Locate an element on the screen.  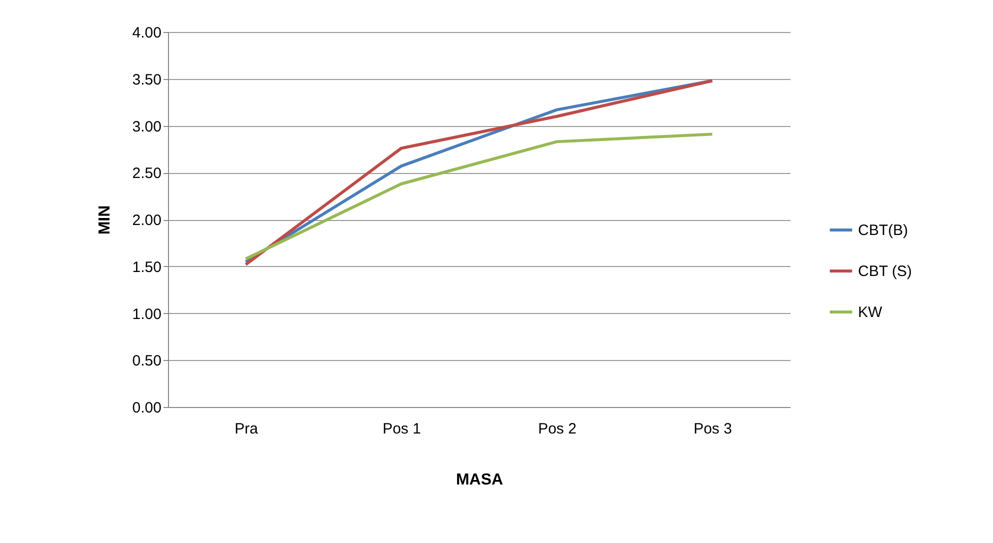
legend-label: CBT (S) is located at coordinates (885, 271).